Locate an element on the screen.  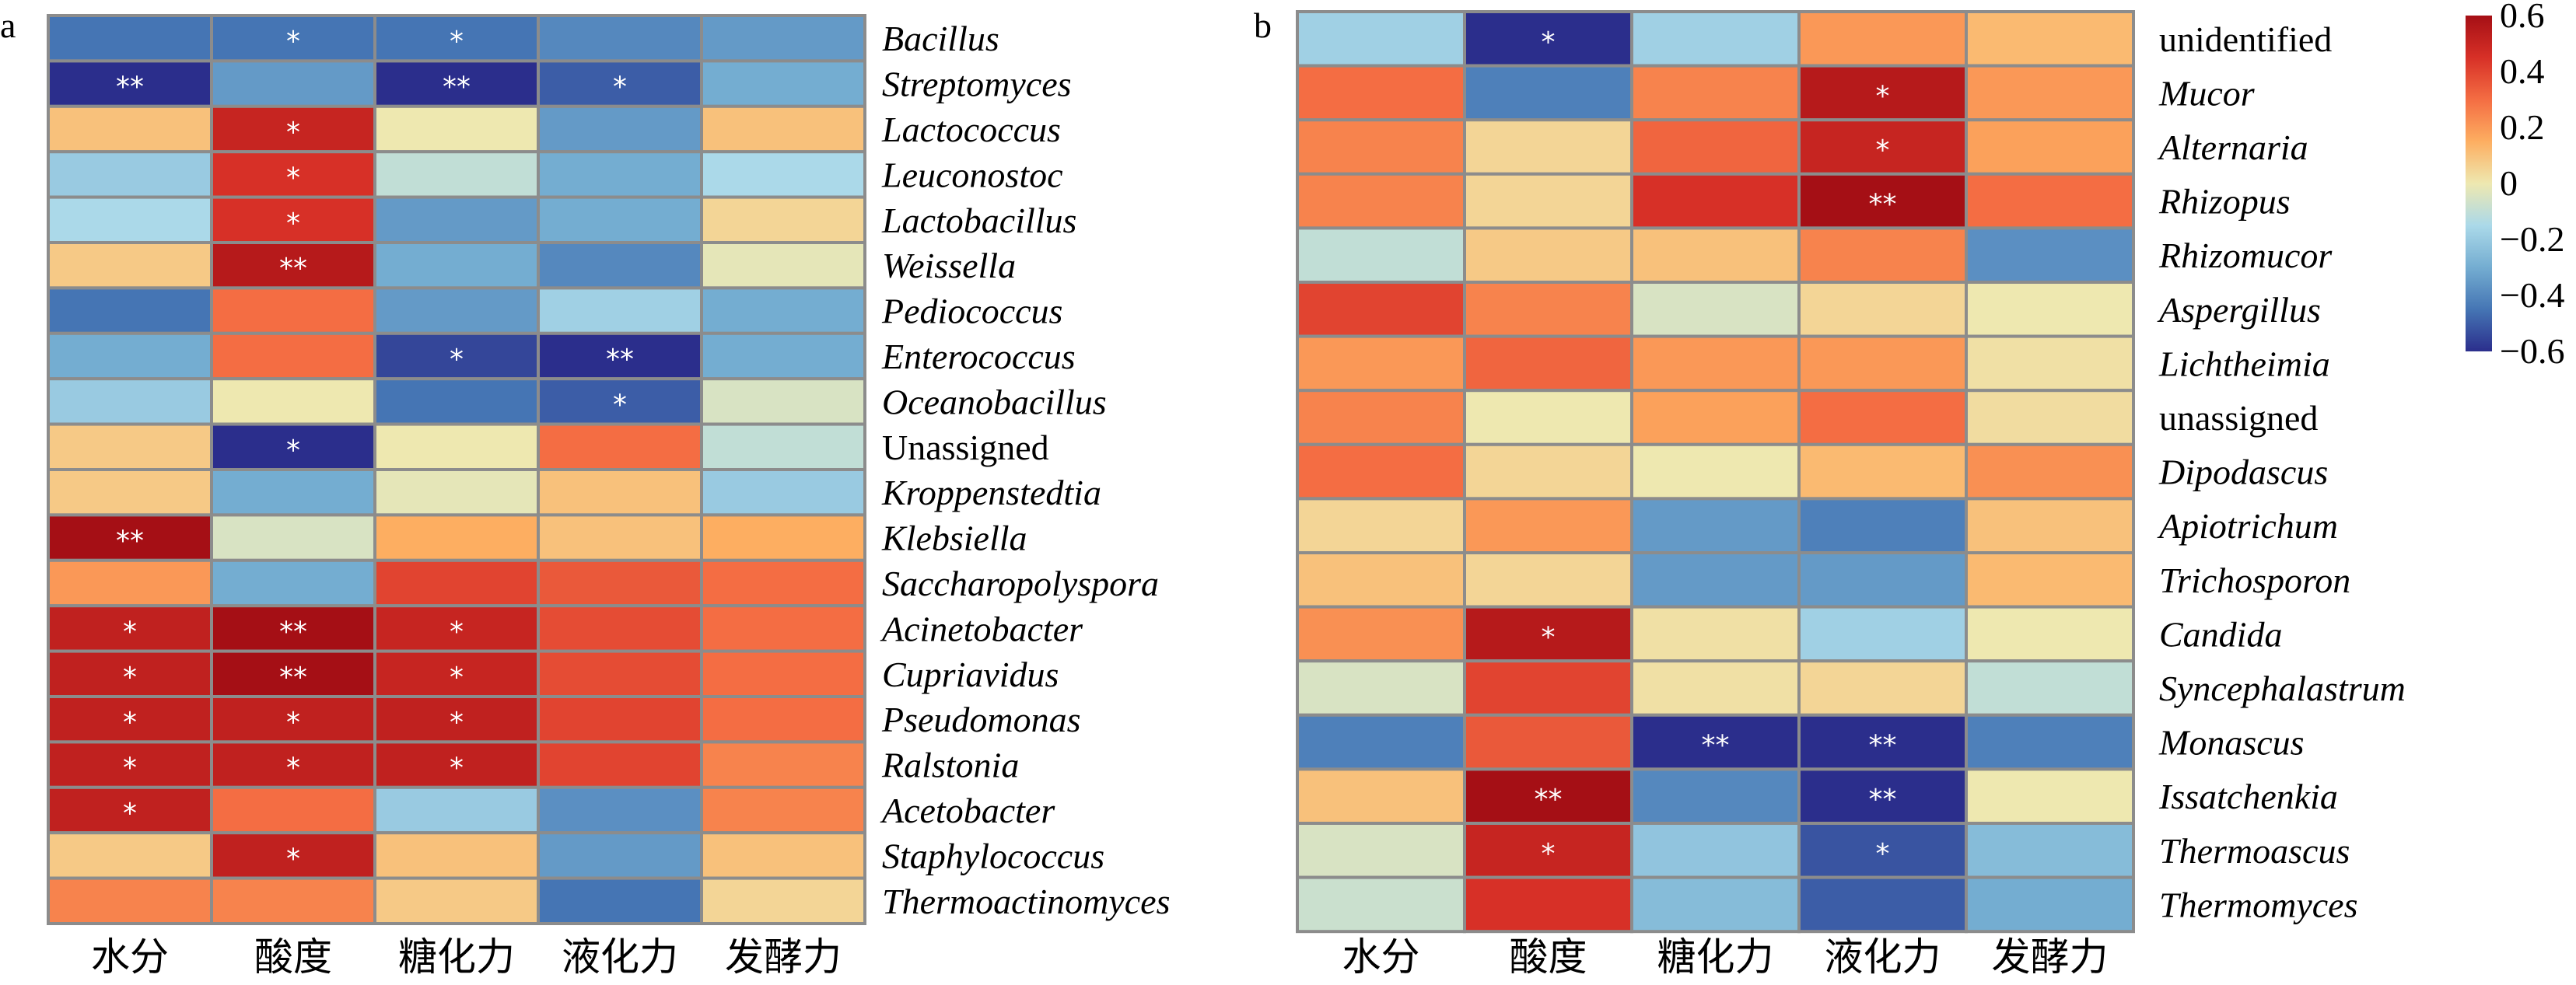
row-label: Acetobacter is located at coordinates (968, 810).